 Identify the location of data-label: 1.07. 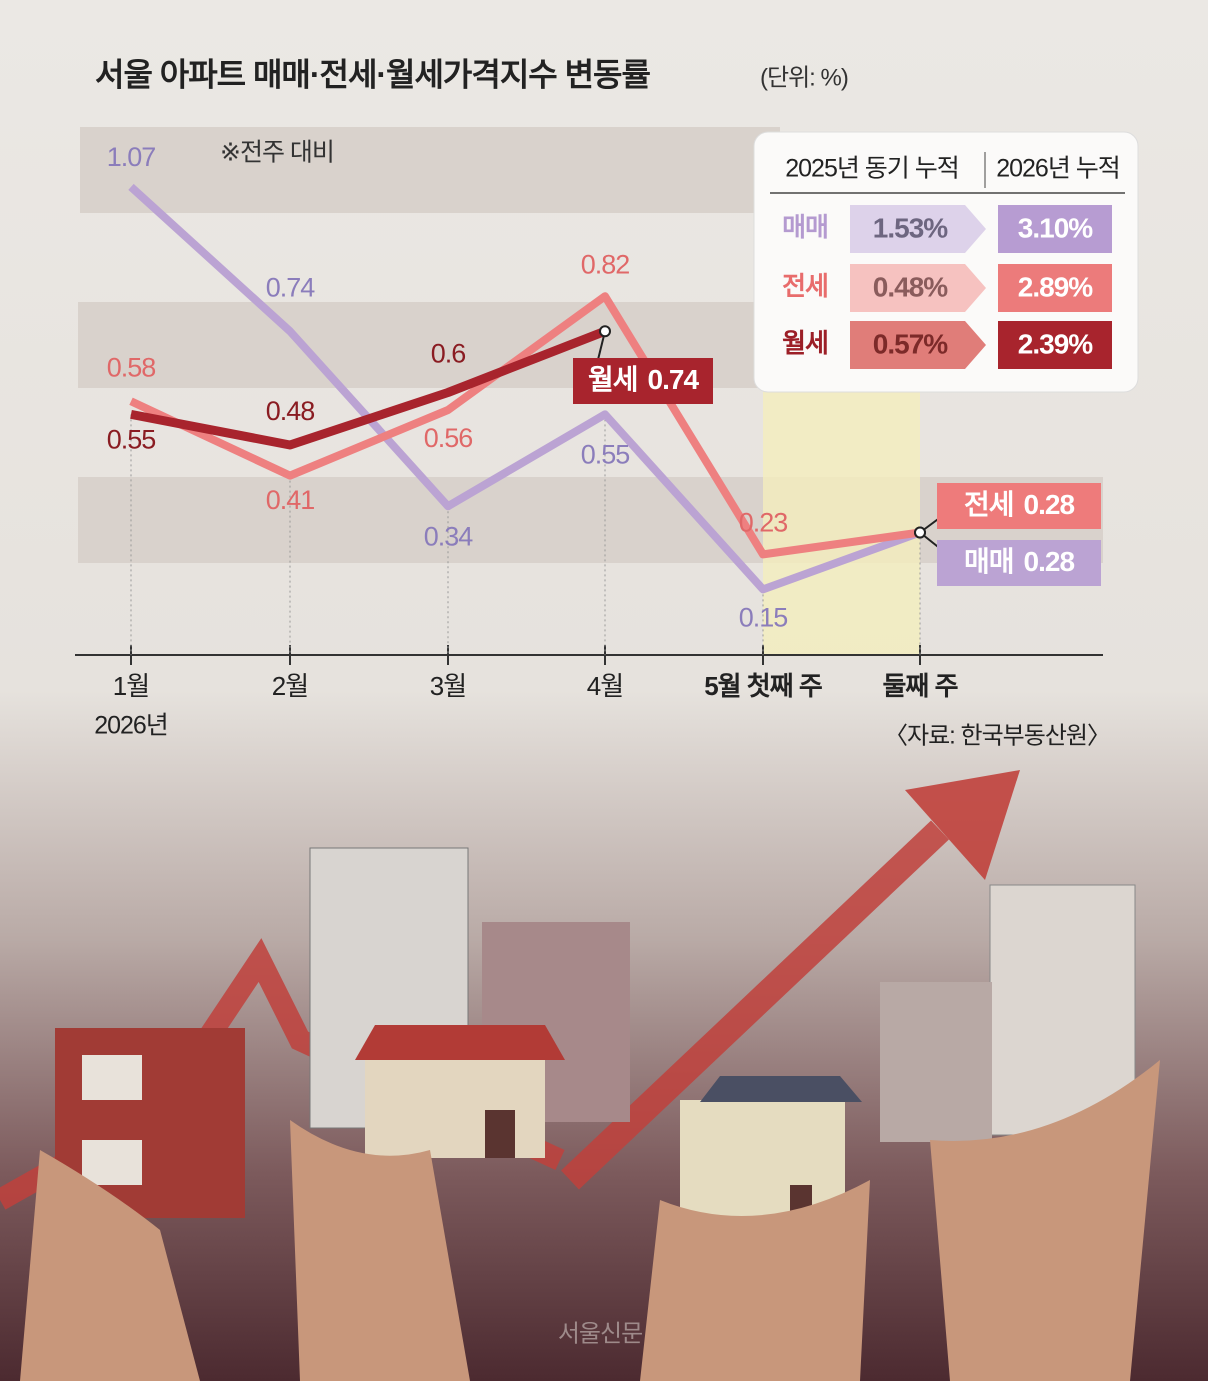
(131, 157).